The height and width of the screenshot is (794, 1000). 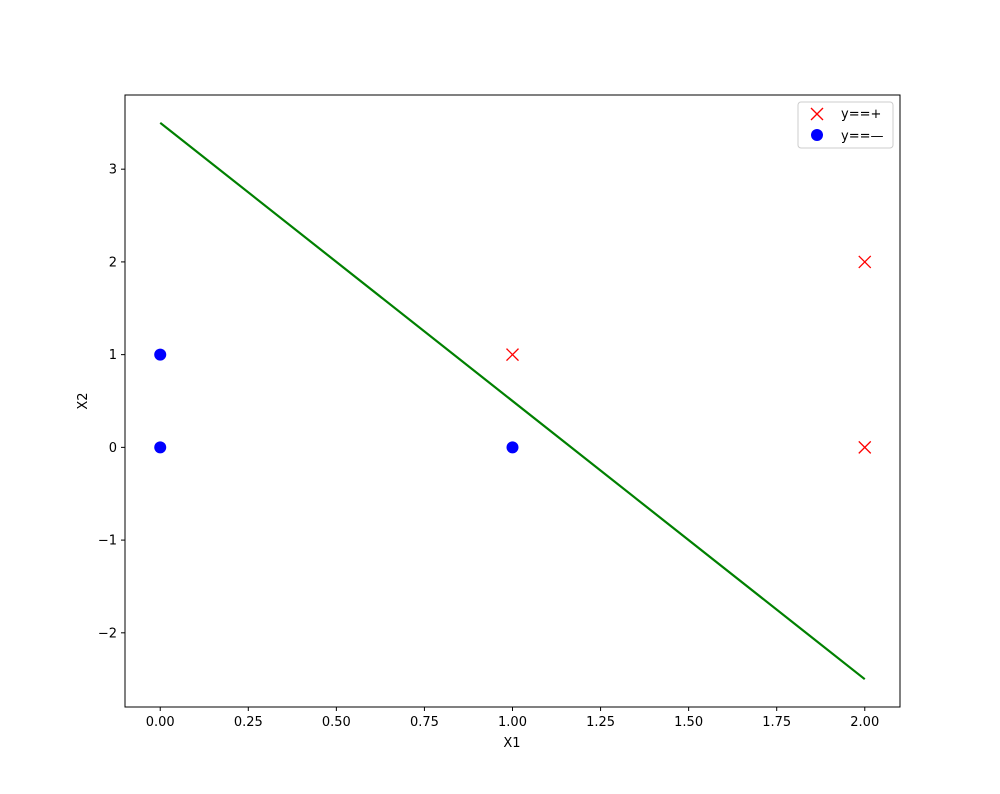 I want to click on legend-label-minus: y==—, so click(x=862, y=136).